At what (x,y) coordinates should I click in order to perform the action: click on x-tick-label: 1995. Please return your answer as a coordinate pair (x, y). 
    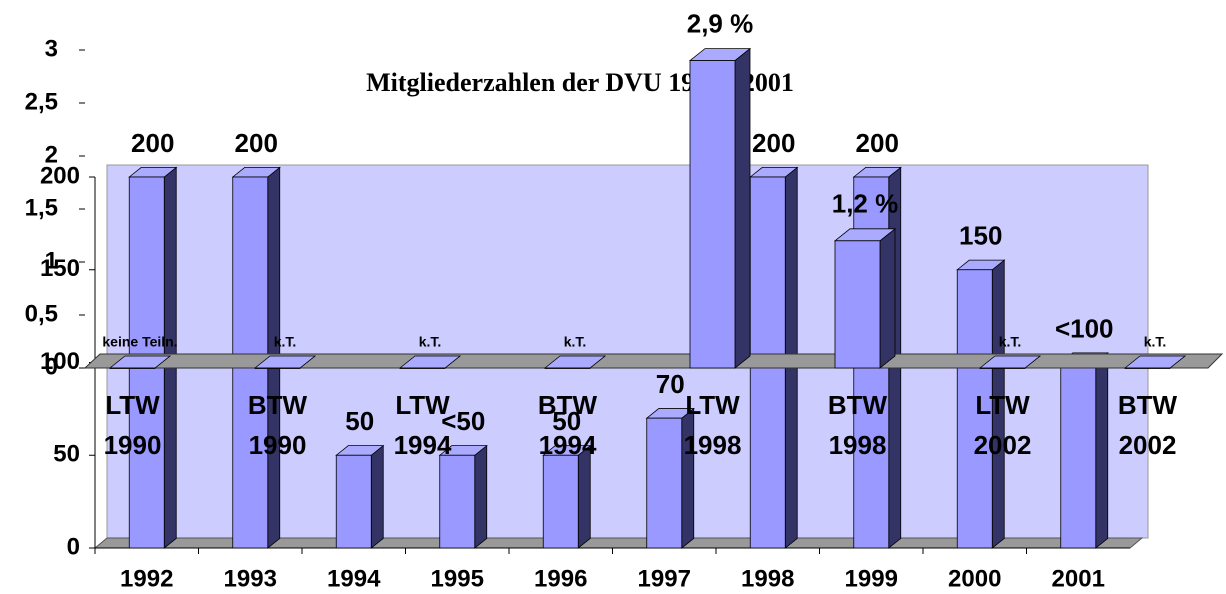
    Looking at the image, I should click on (457, 578).